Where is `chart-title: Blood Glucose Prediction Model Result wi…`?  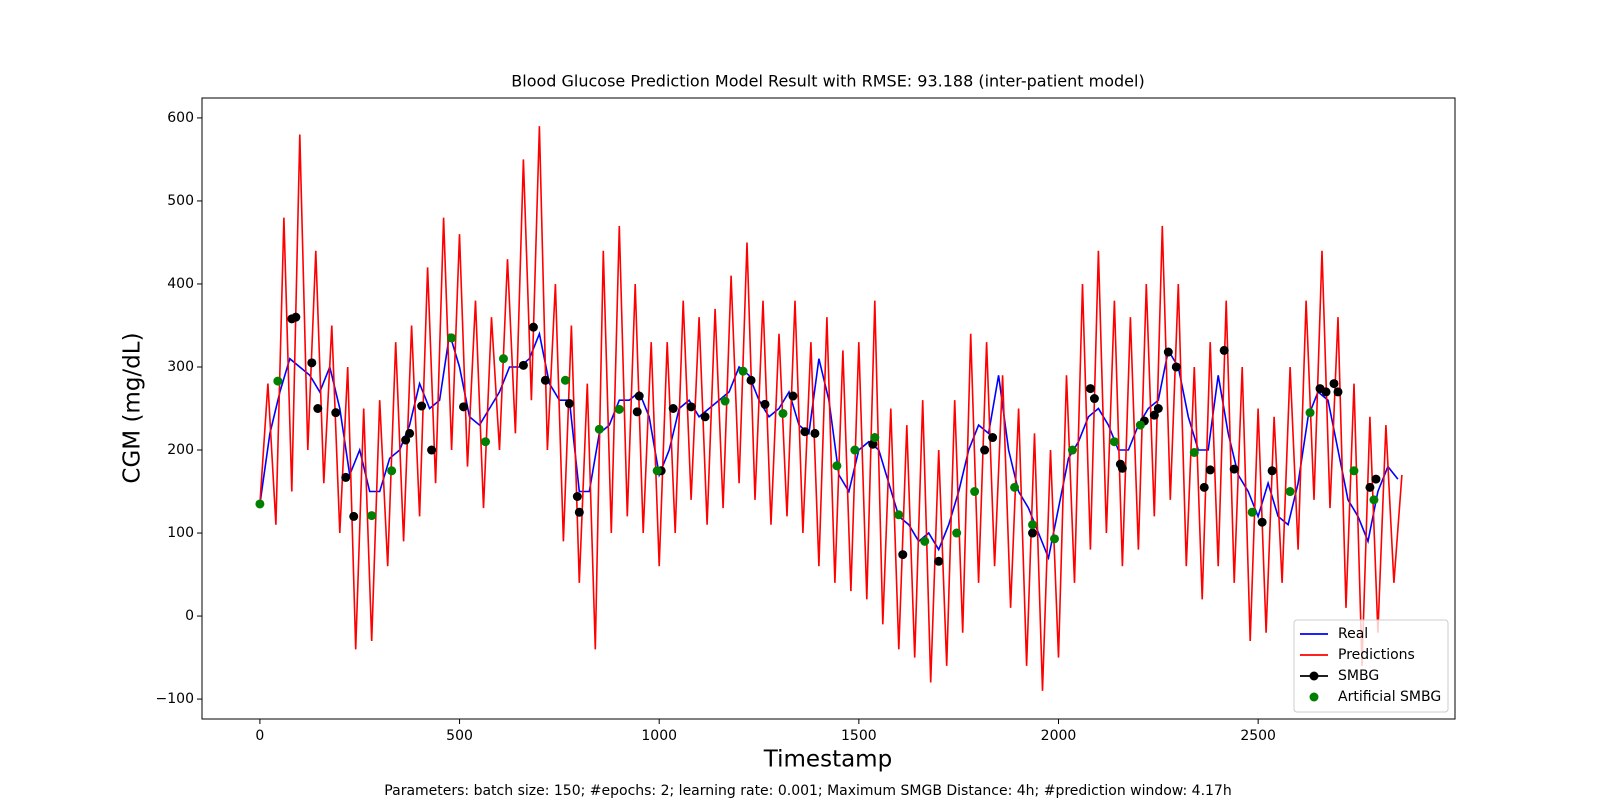
chart-title: Blood Glucose Prediction Model Result wi… is located at coordinates (827, 81).